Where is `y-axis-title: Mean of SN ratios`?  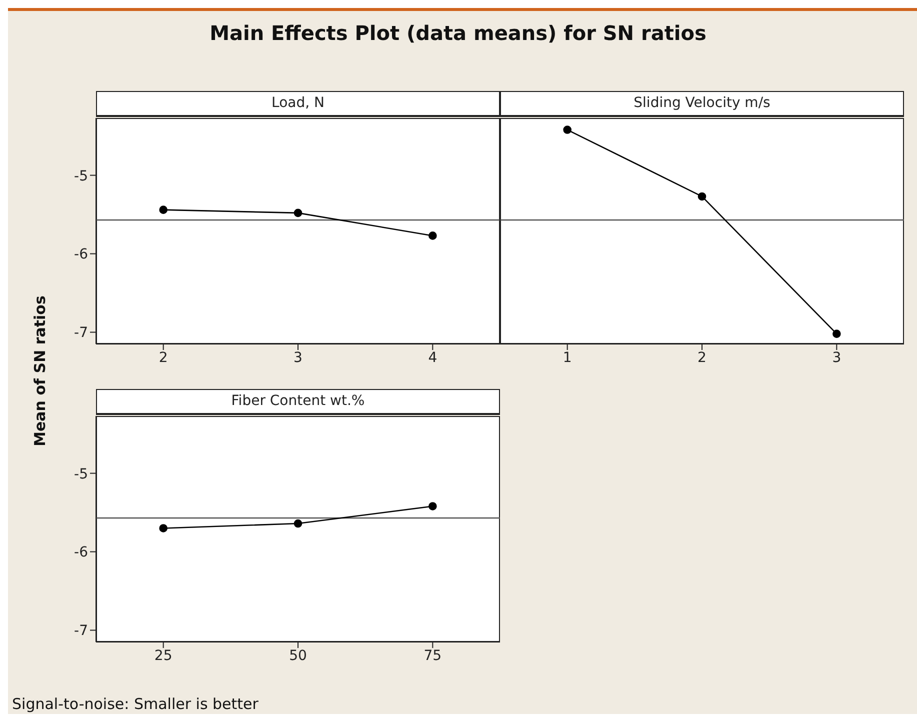 y-axis-title: Mean of SN ratios is located at coordinates (40, 371).